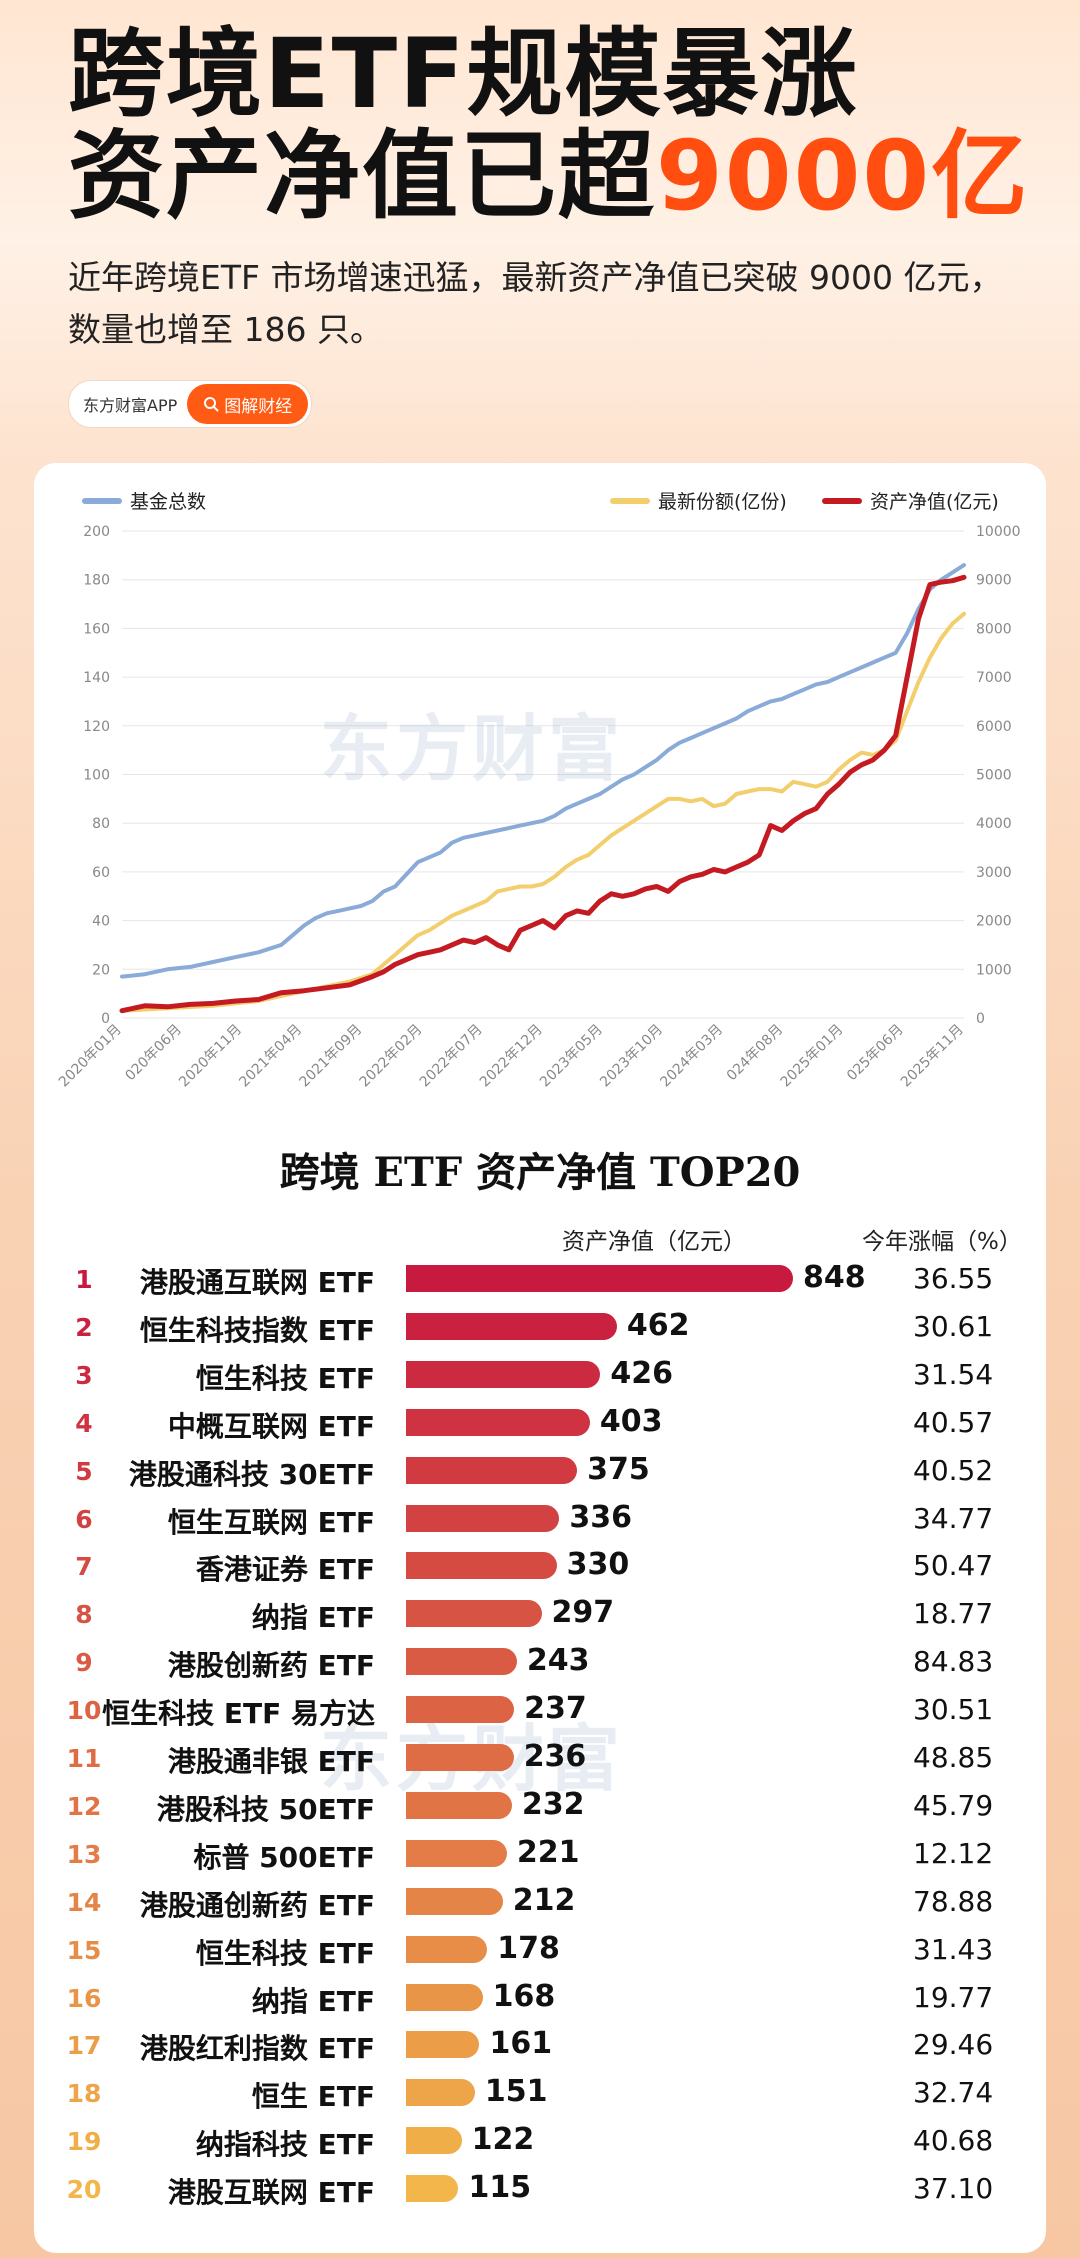 This screenshot has width=1080, height=2258. Describe the element at coordinates (994, 581) in the screenshot. I see `y-right-tick-label: 9000` at that location.